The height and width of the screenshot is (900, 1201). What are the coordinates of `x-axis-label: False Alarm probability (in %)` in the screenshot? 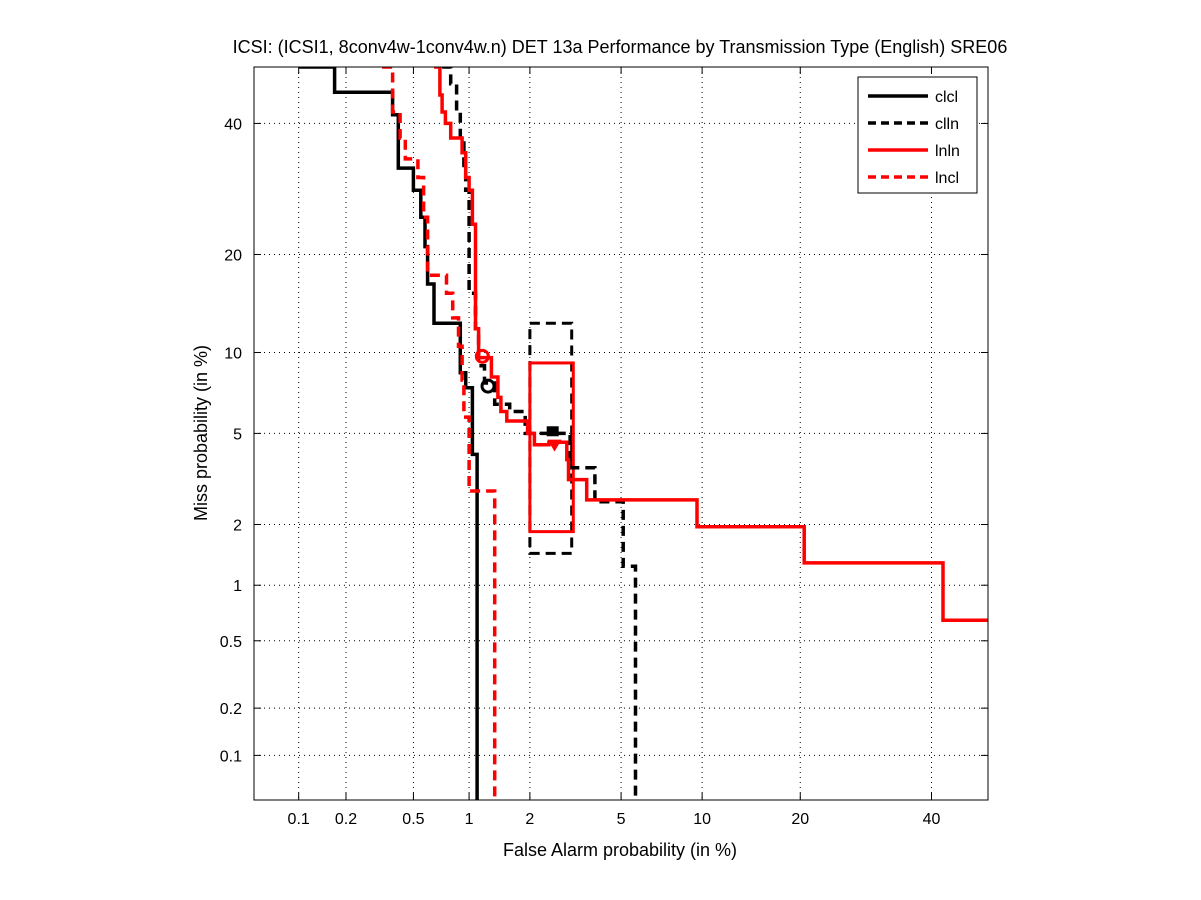 It's located at (620, 850).